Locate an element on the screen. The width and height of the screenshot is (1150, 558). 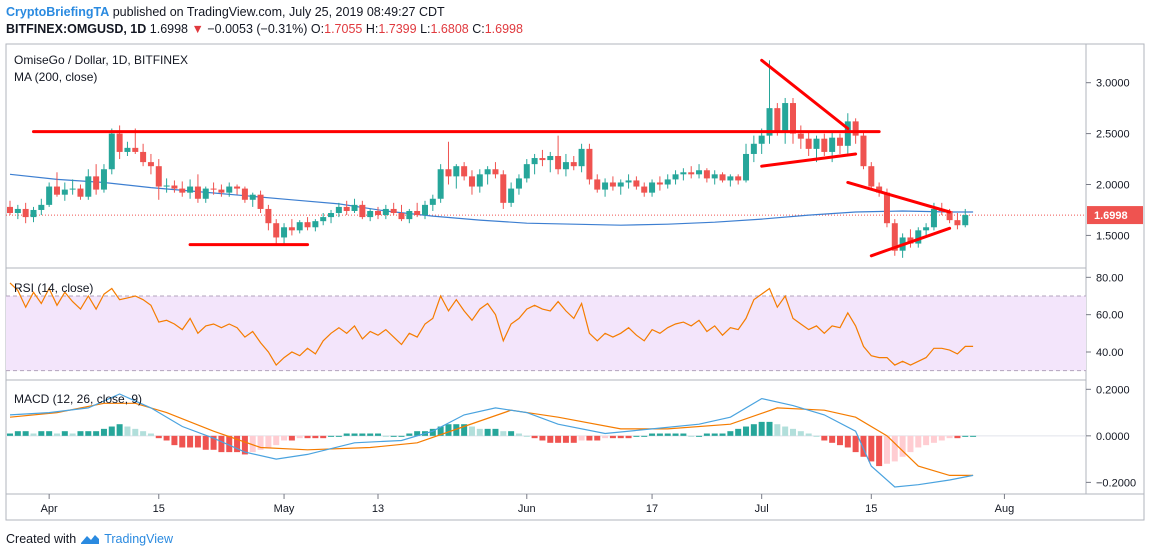
open-label: O: is located at coordinates (317, 29).